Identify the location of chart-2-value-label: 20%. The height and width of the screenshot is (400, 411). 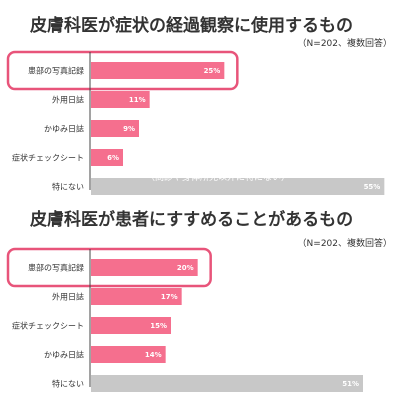
(185, 268).